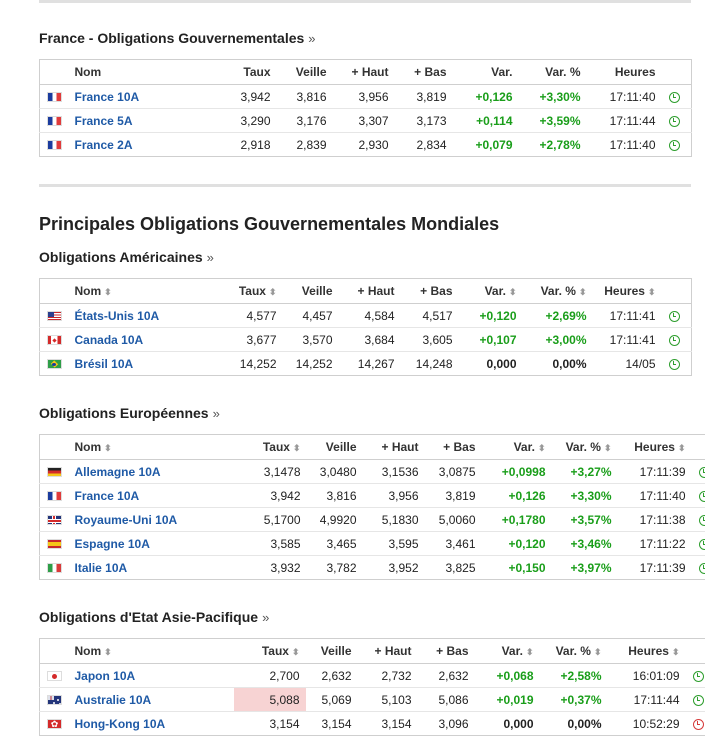 This screenshot has width=705, height=750. Describe the element at coordinates (516, 519) in the screenshot. I see `cell-var: +0,1780` at that location.